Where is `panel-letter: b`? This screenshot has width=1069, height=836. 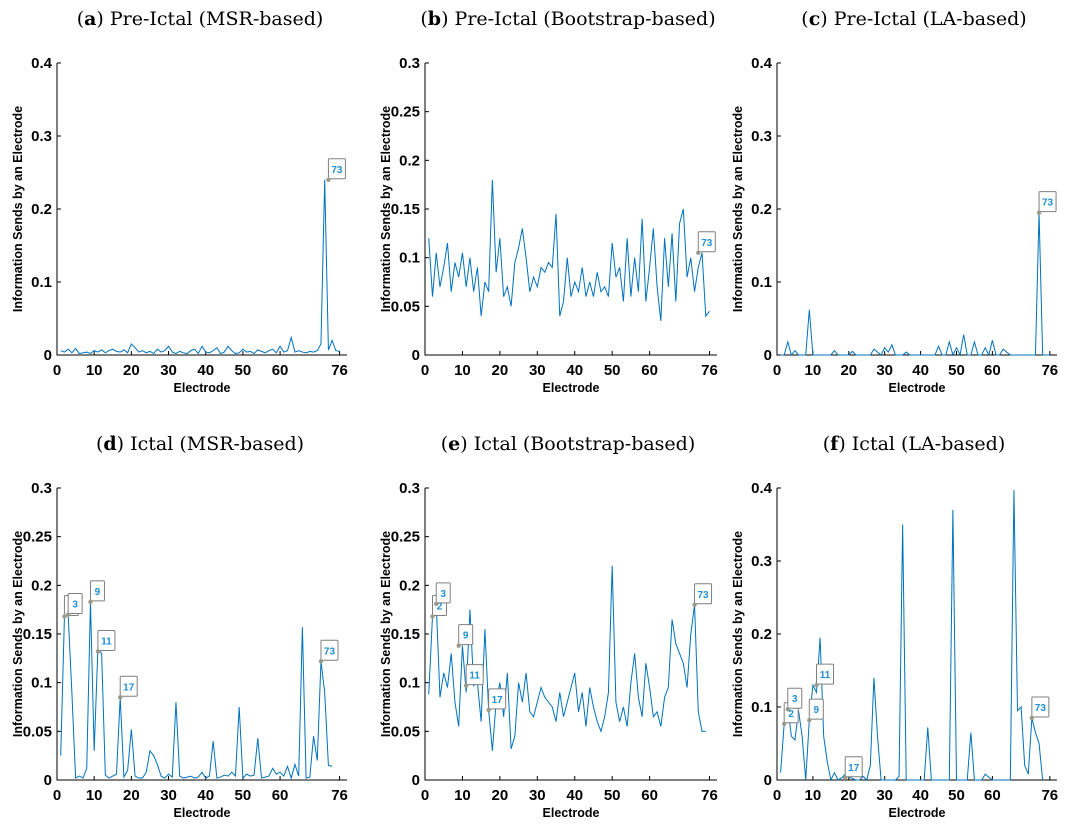
panel-letter: b is located at coordinates (434, 19).